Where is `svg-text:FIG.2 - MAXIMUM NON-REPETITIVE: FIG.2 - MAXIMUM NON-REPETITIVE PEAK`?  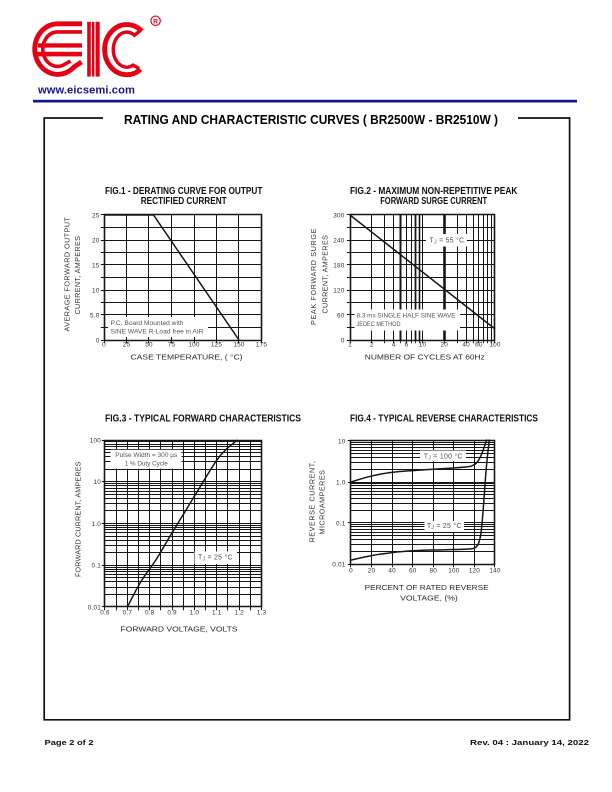 svg-text:FIG.2 - MAXIMUM NON-REPETITIVE: FIG.2 - MAXIMUM NON-REPETITIVE PEAK is located at coordinates (434, 191).